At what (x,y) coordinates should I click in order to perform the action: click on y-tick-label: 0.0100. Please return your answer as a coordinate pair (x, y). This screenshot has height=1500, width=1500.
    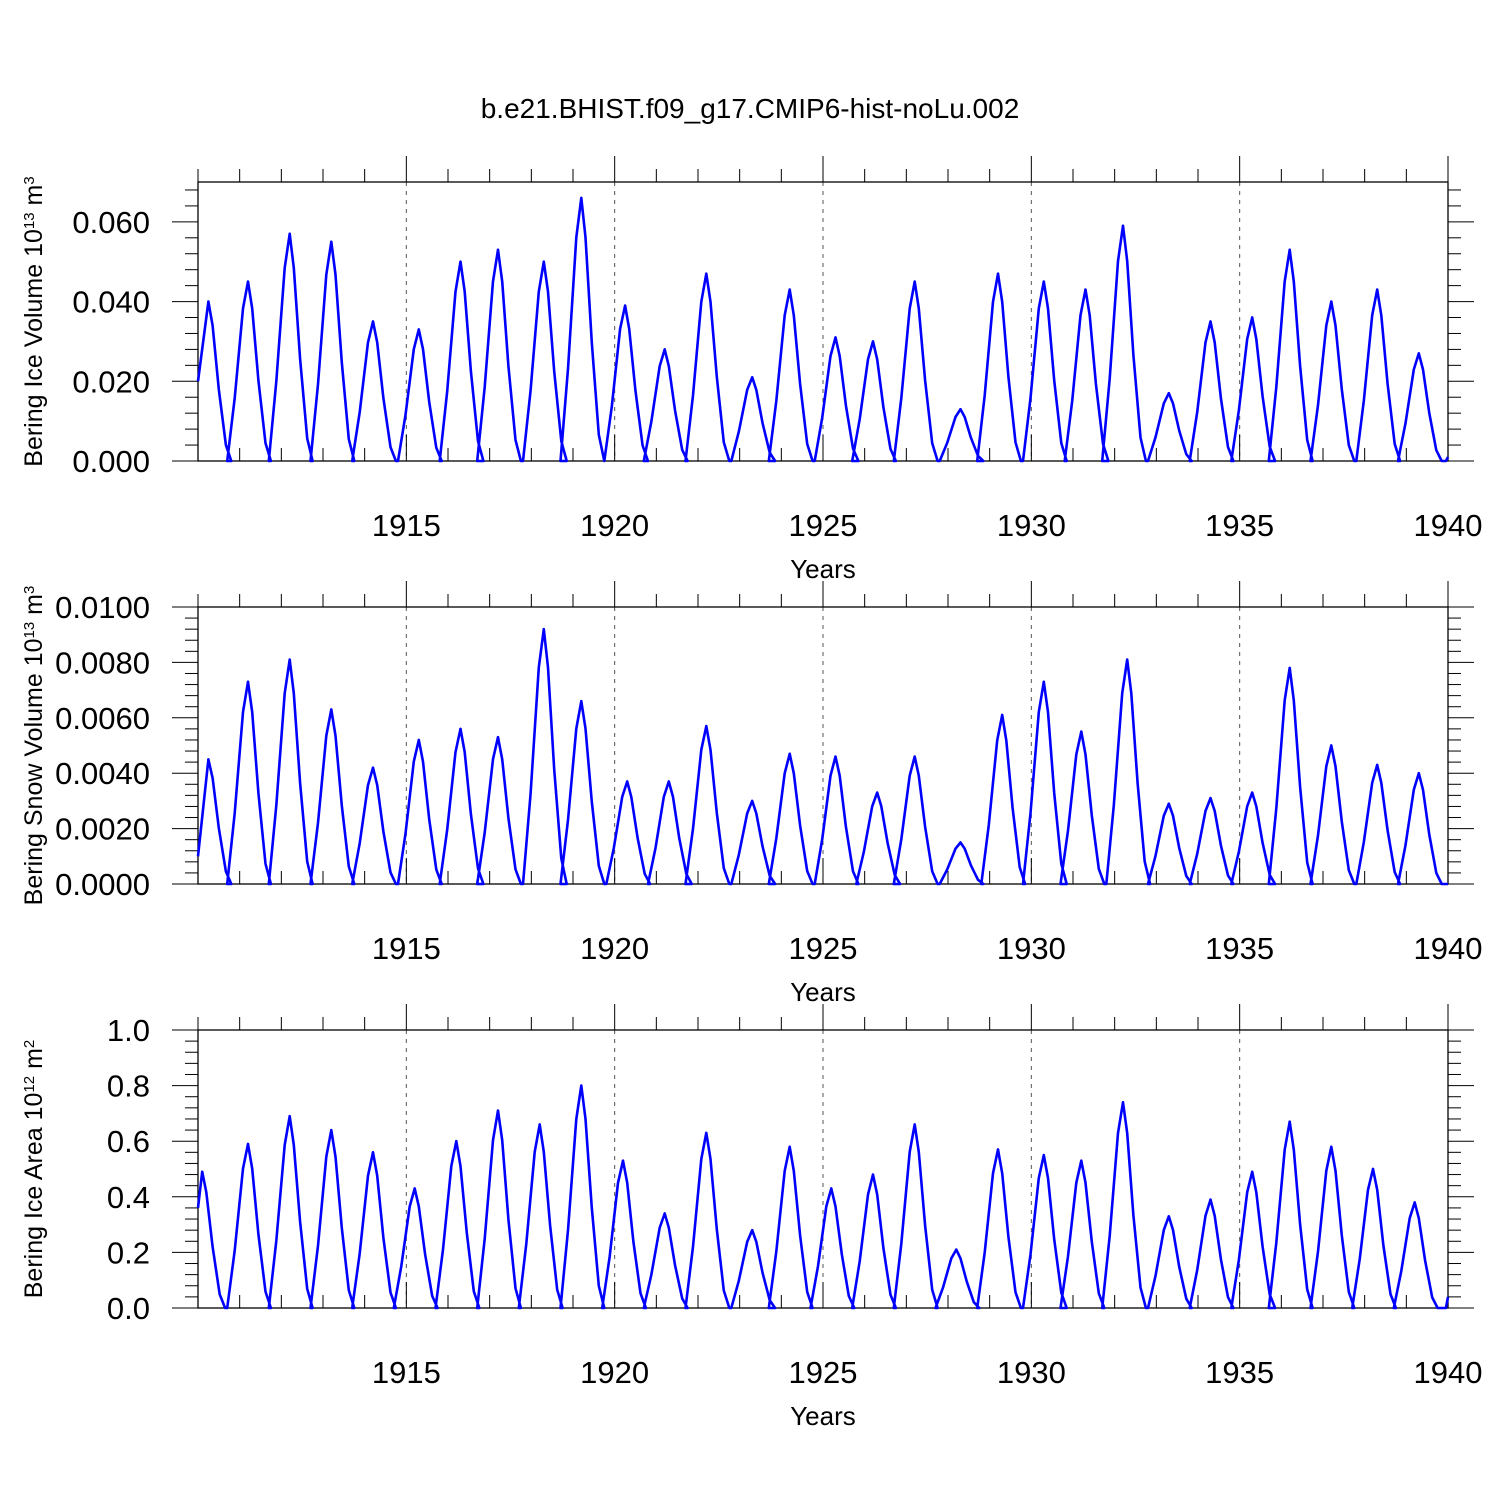
    Looking at the image, I should click on (102, 607).